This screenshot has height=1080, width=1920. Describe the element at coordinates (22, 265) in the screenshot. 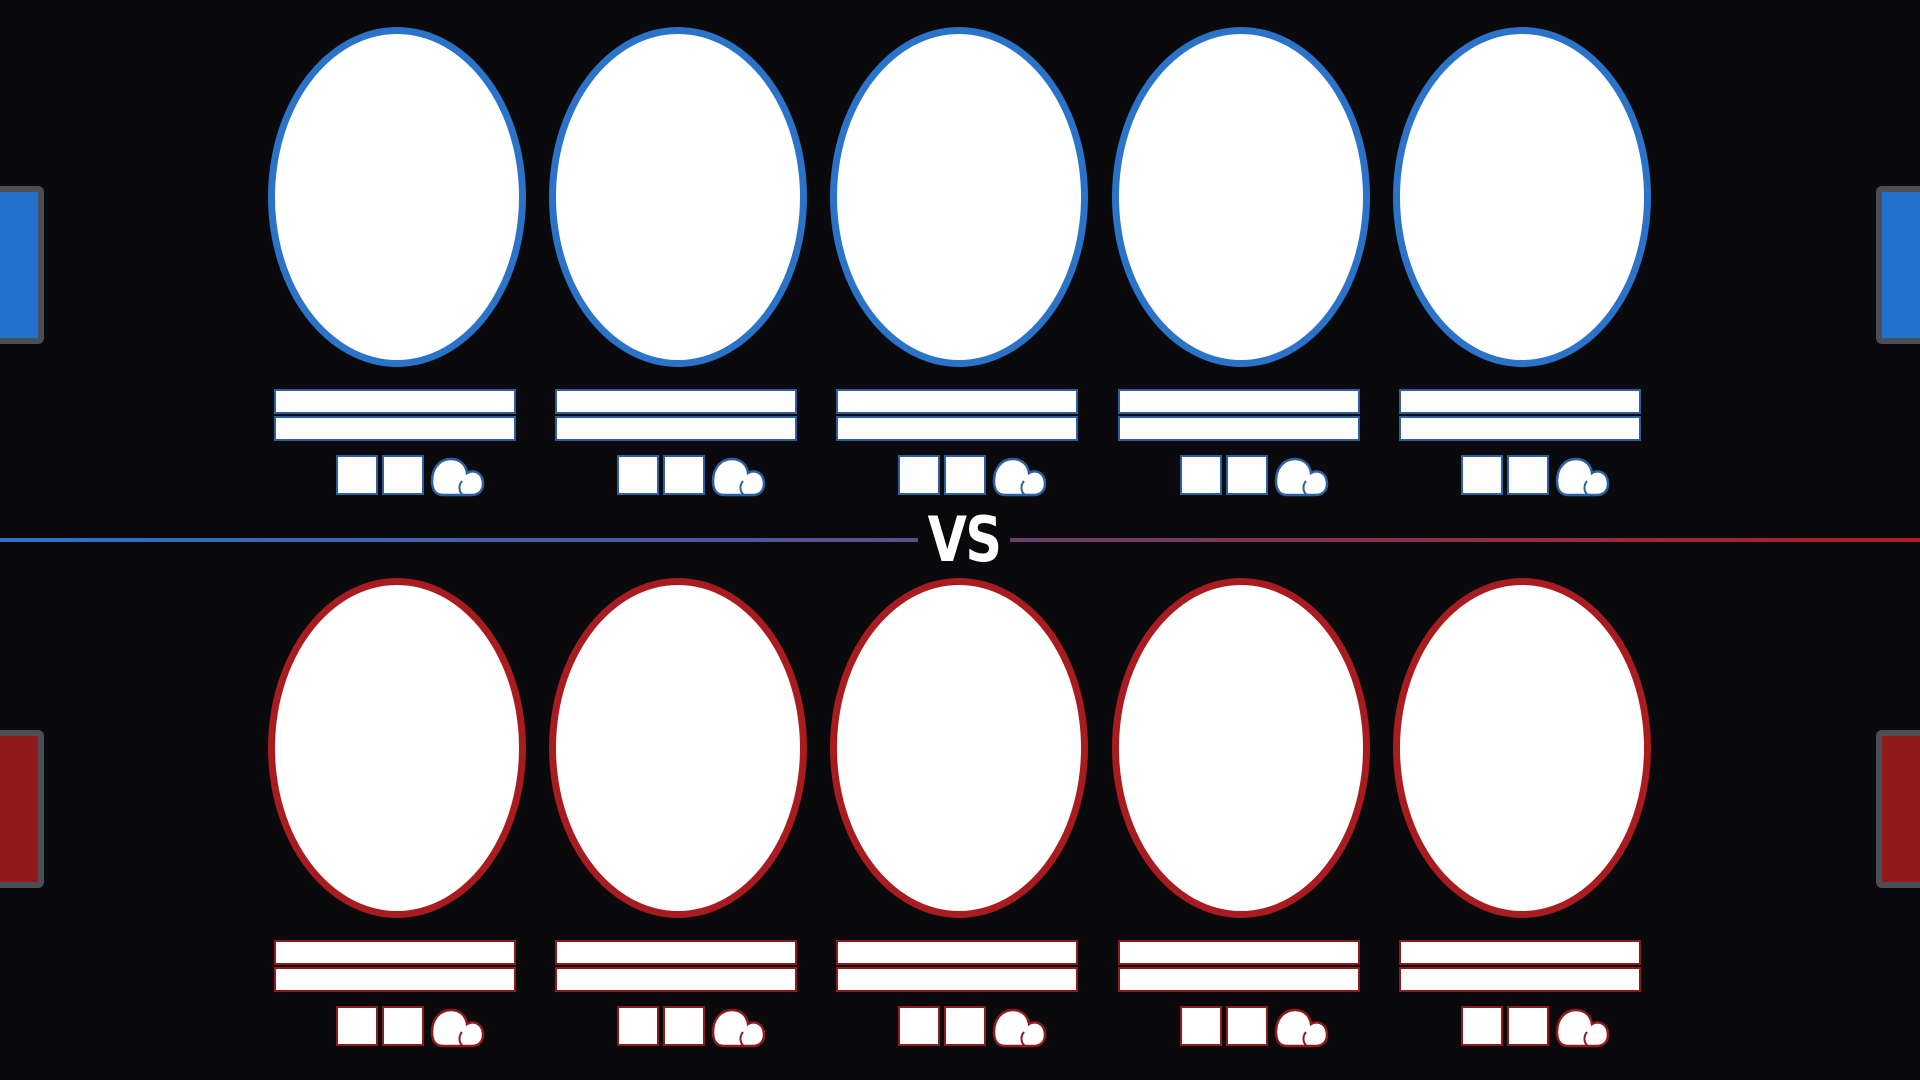

I see `blue-team-tab-left` at that location.